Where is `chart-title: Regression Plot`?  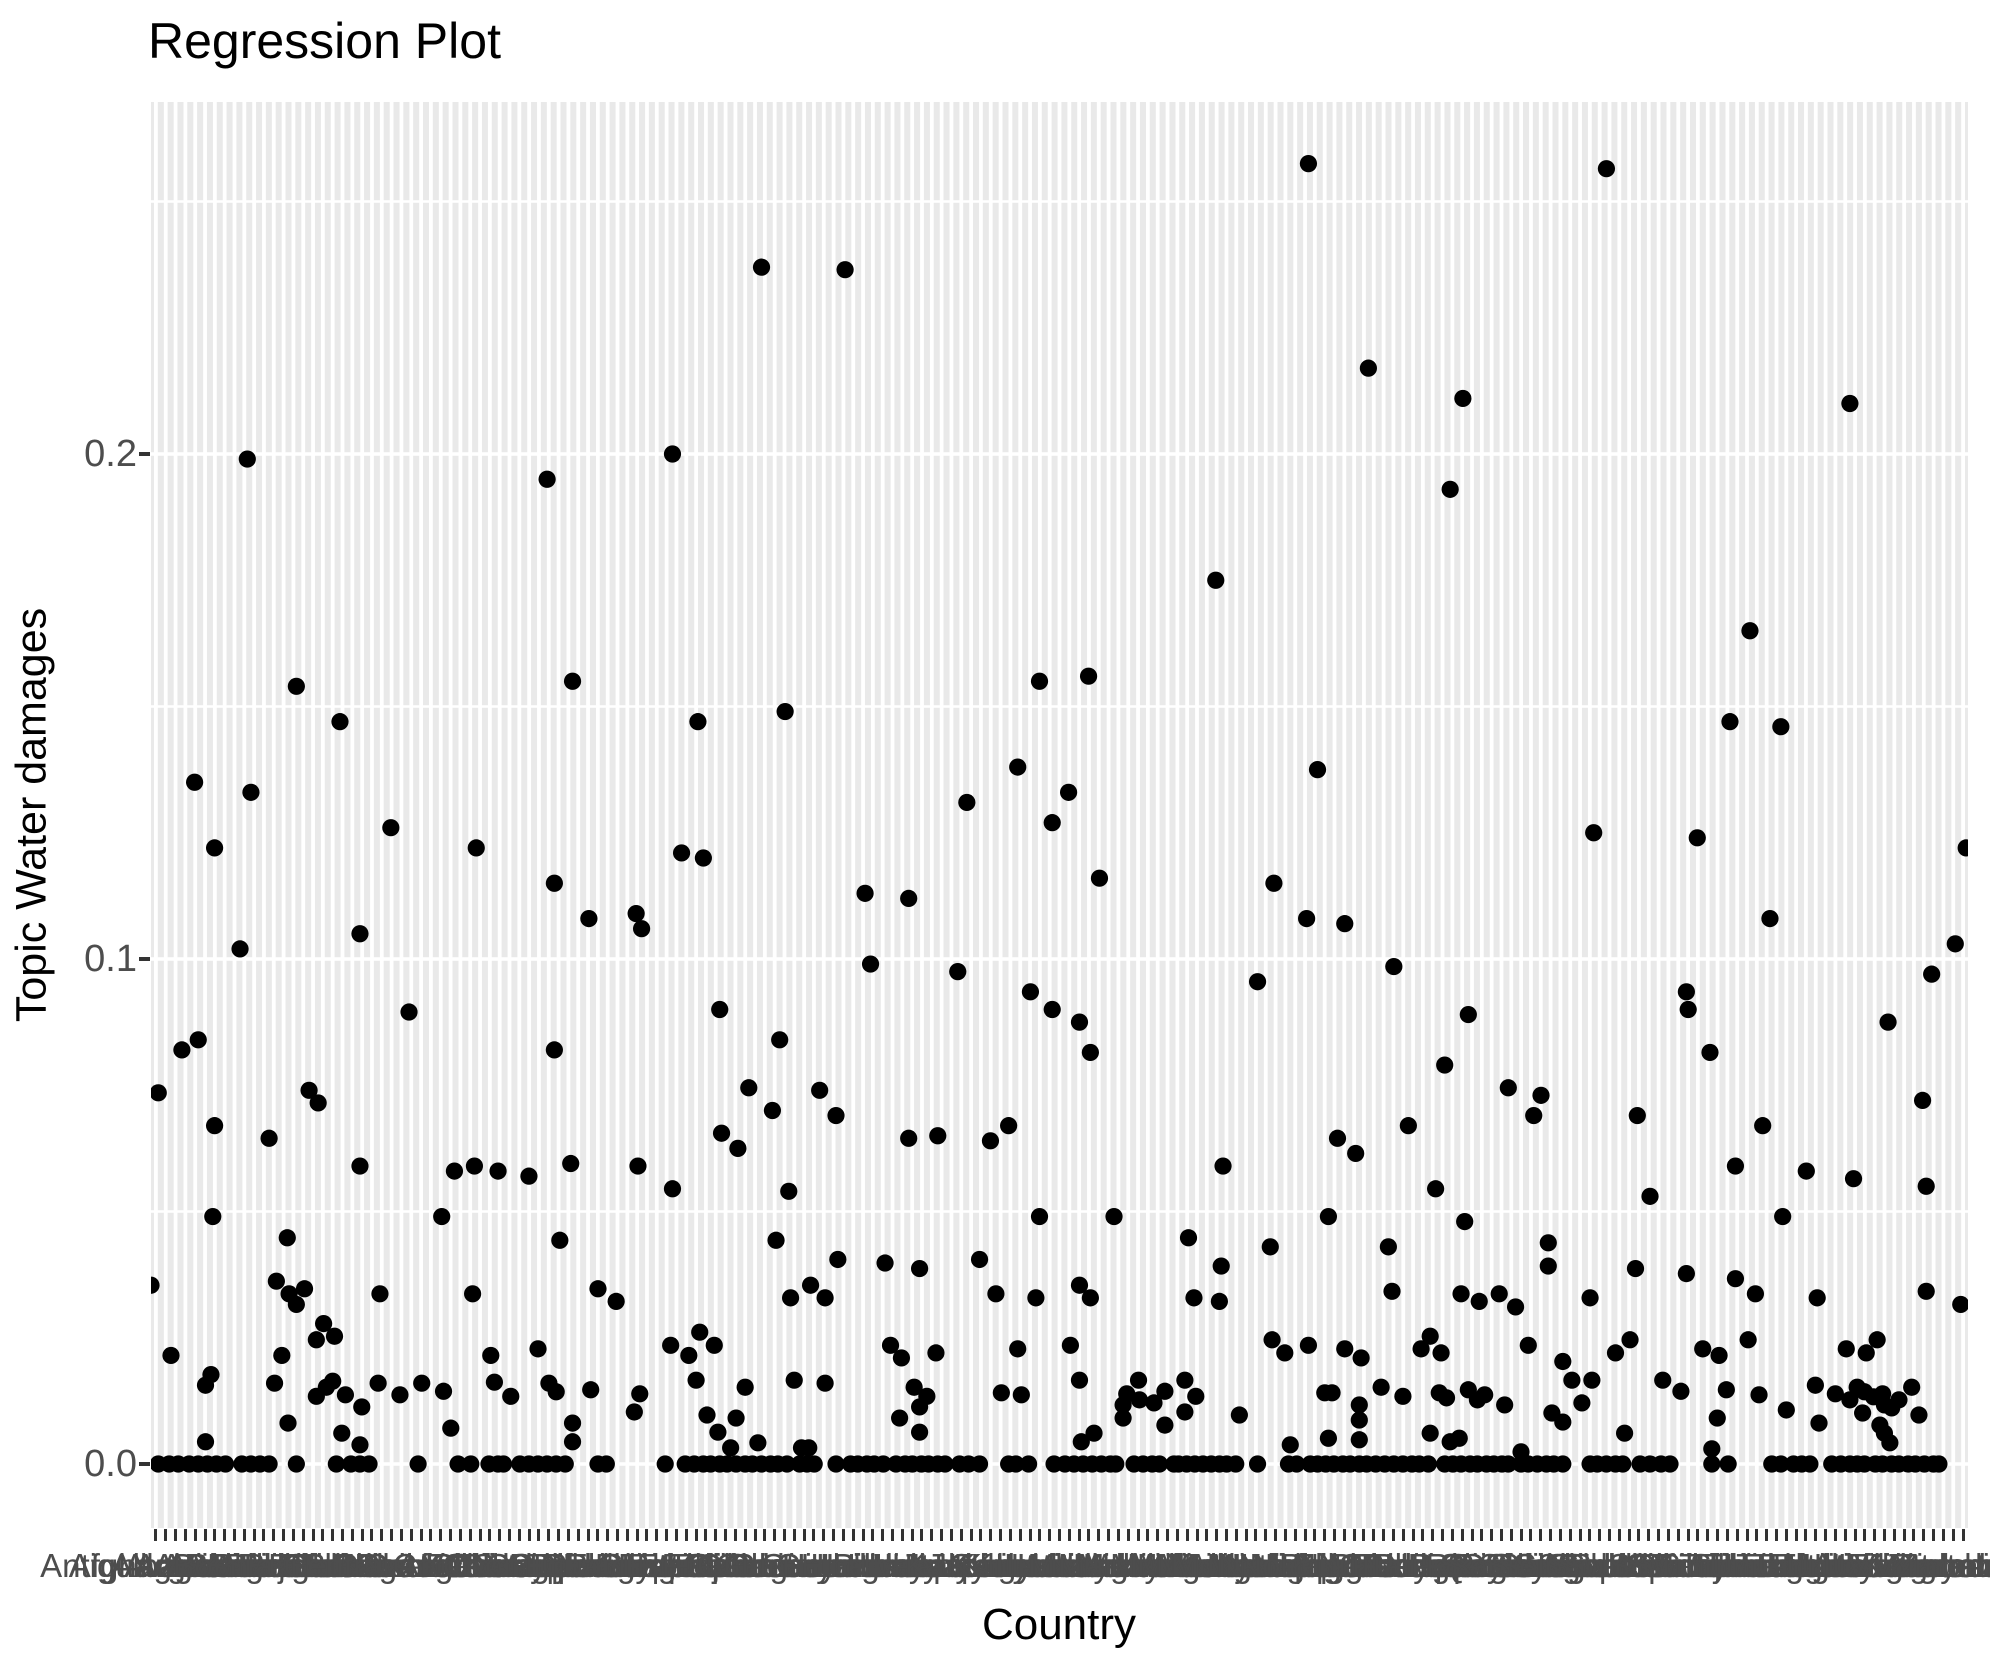 chart-title: Regression Plot is located at coordinates (324, 41).